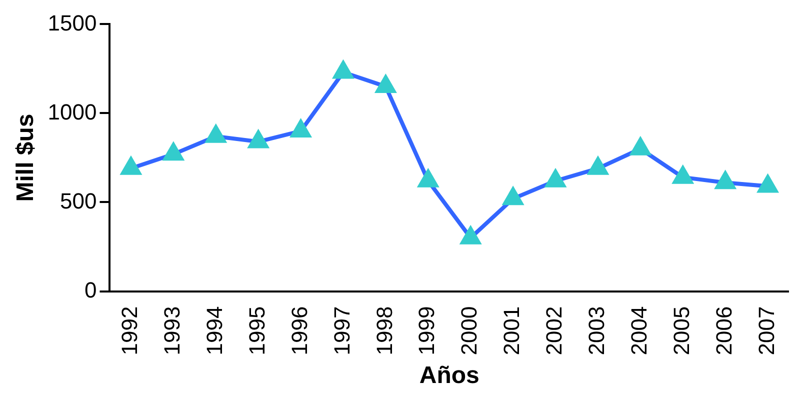 This screenshot has height=403, width=810. I want to click on x-tick-label: 1993, so click(171, 331).